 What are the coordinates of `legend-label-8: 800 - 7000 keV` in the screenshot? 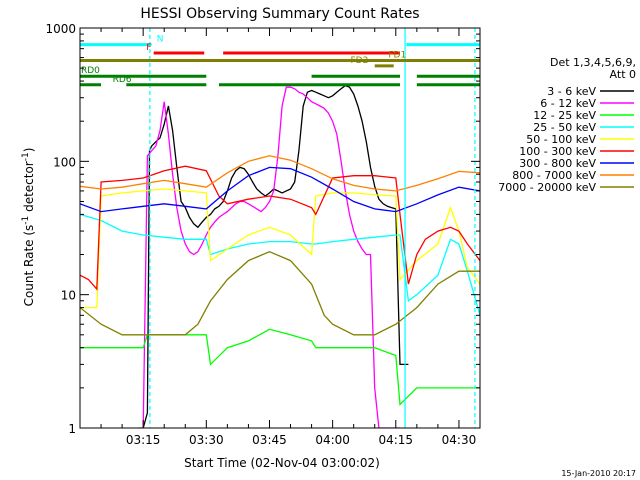 It's located at (554, 175).